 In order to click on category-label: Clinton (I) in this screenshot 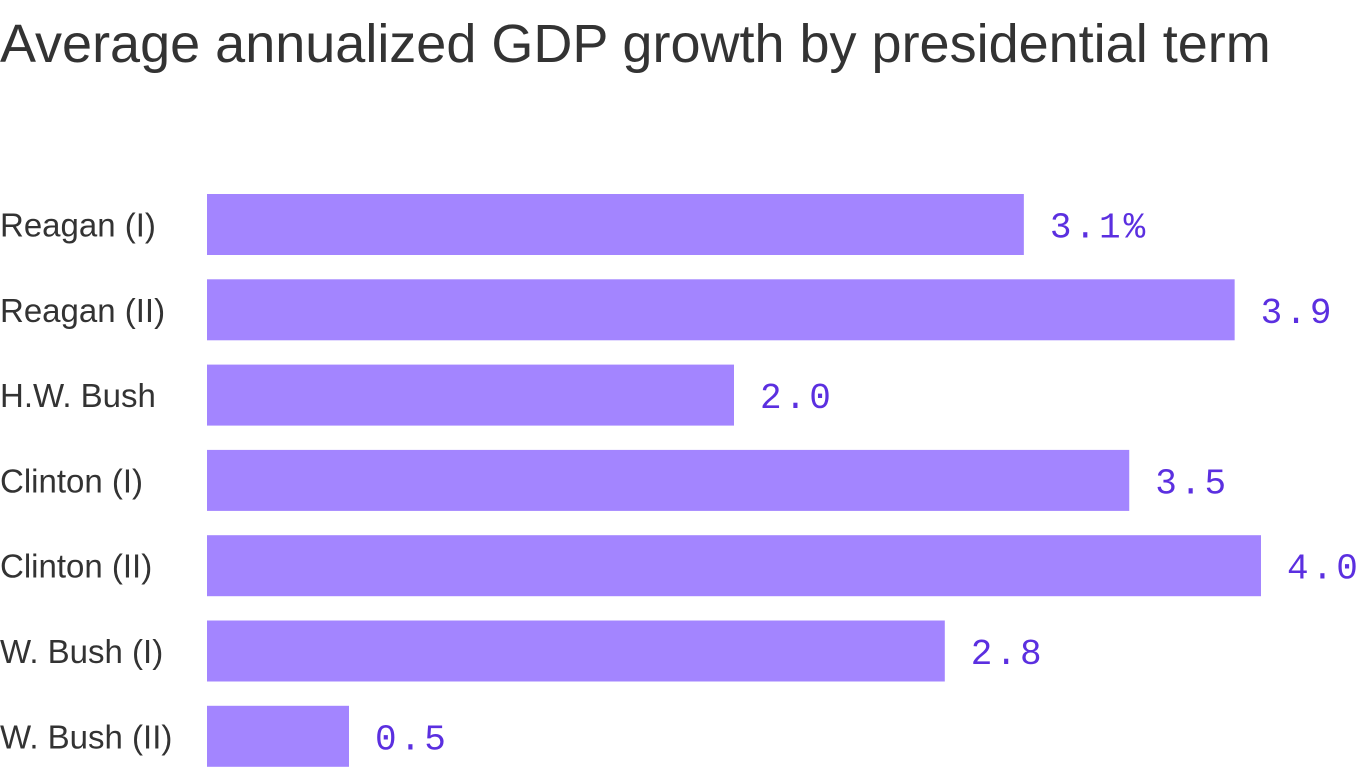, I will do `click(71, 480)`.